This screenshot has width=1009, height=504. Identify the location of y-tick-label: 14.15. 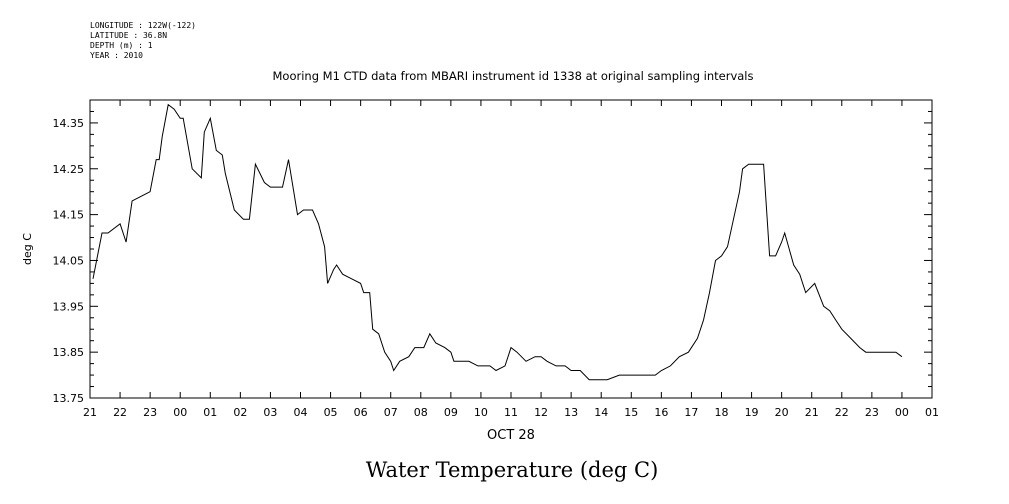
(69, 215).